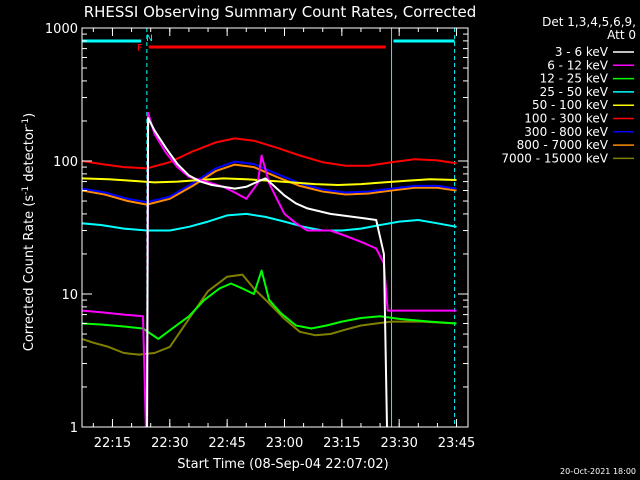 This screenshot has width=640, height=480. Describe the element at coordinates (582, 52) in the screenshot. I see `legend-entry-label: 3 - 6 keV` at that location.